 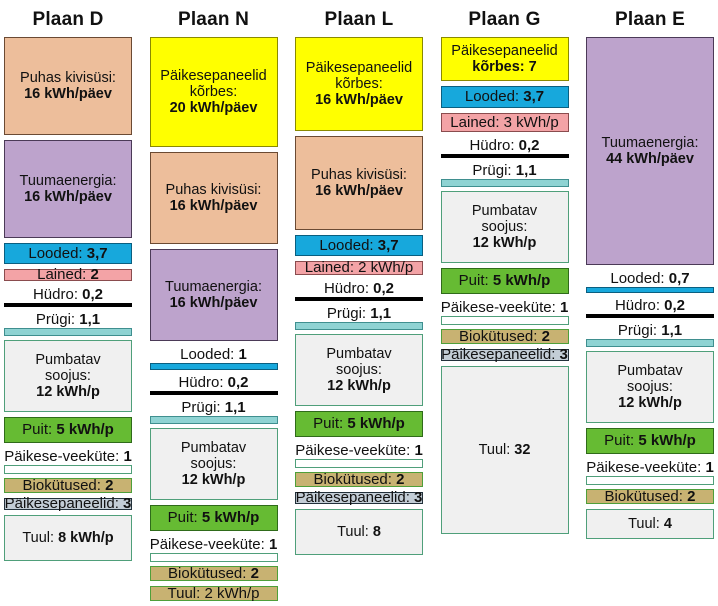 I want to click on energy-band-label: Lained: 2, so click(x=68, y=274).